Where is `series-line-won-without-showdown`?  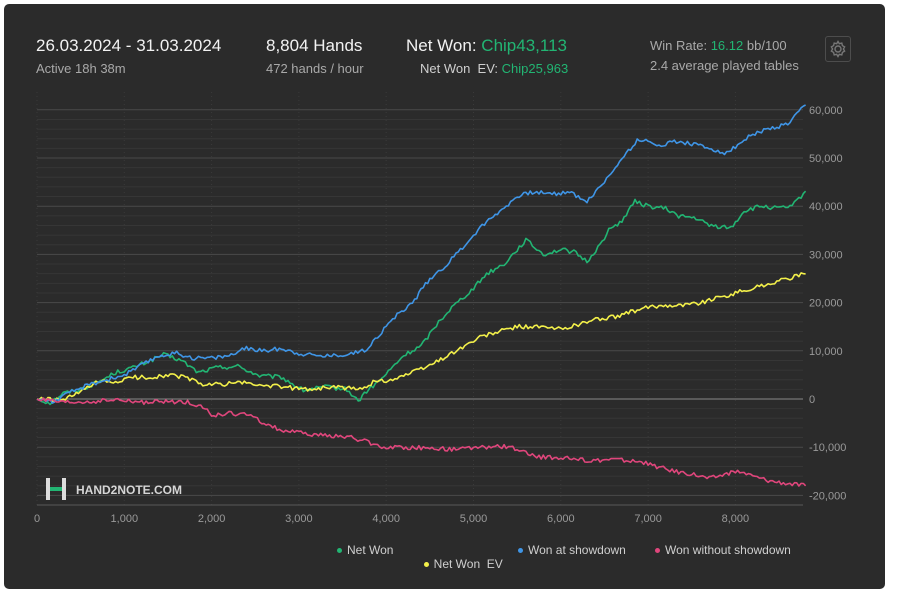 series-line-won-without-showdown is located at coordinates (421, 442).